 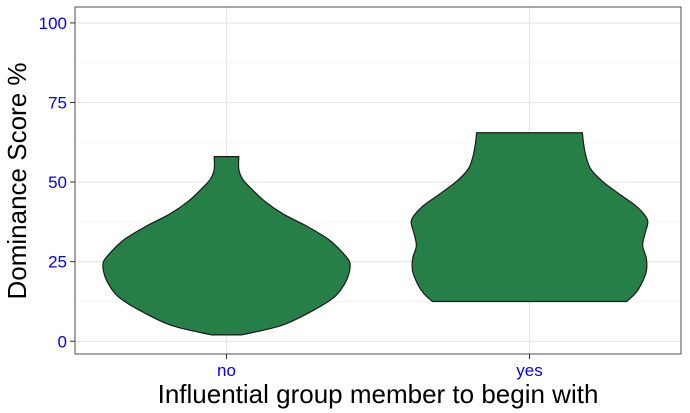 I want to click on y-tick-label: 100, so click(x=53, y=23).